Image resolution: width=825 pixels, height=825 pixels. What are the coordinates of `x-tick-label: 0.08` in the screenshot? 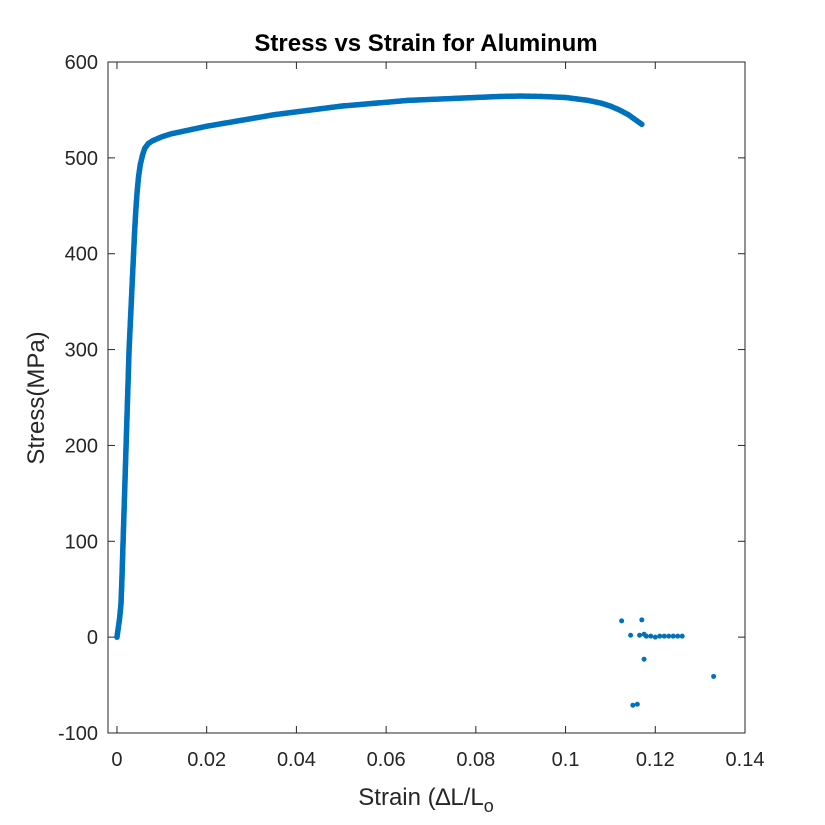 It's located at (475, 760).